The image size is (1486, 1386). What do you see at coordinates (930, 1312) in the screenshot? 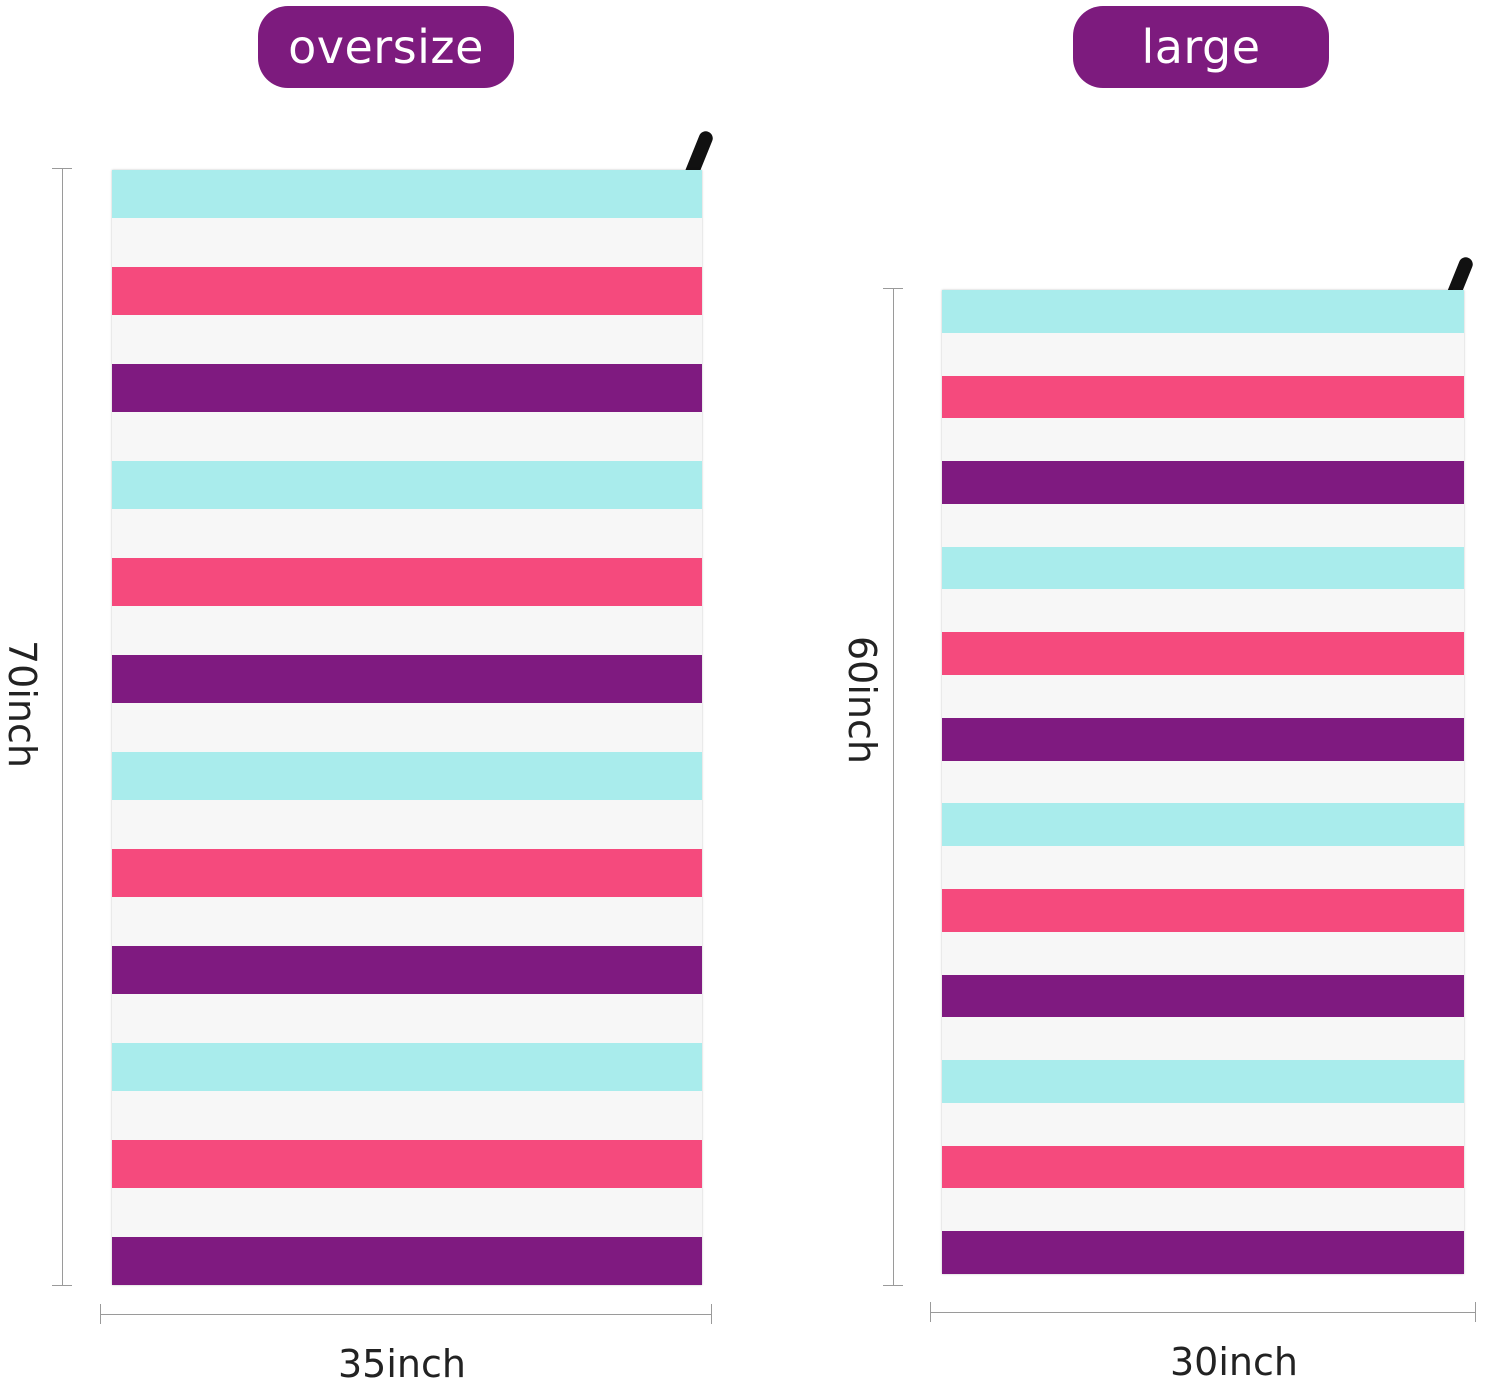
I see `large-width-tick-left` at bounding box center [930, 1312].